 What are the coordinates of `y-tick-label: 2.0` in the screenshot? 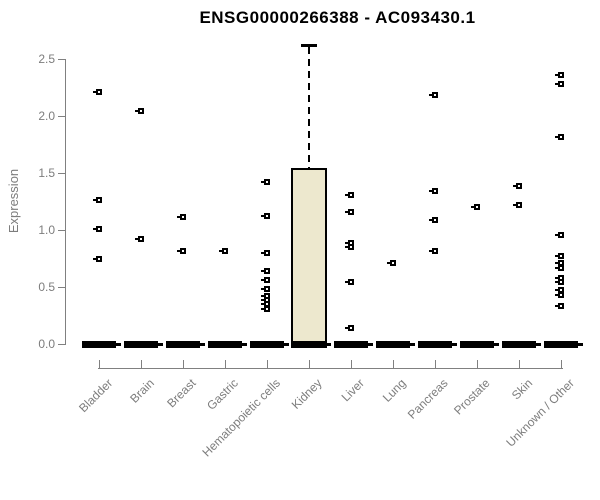 It's located at (46, 116).